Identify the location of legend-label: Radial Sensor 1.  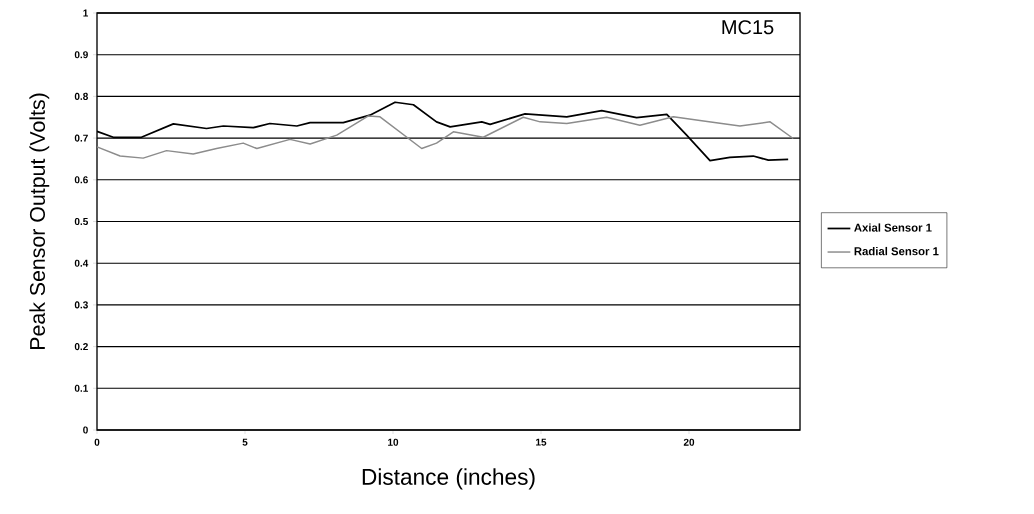
(896, 251).